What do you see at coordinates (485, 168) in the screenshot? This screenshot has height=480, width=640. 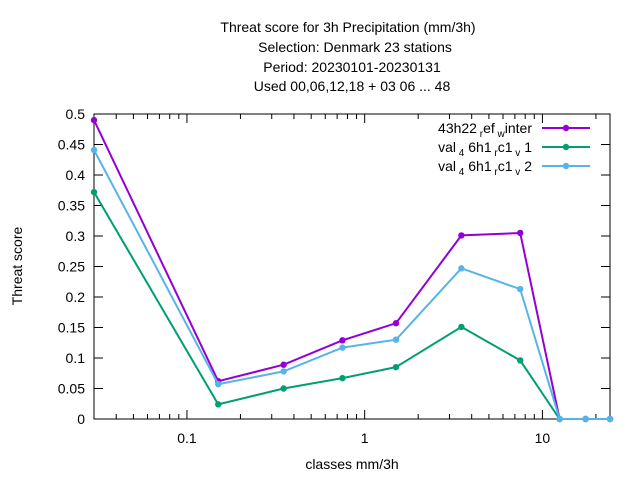 I see `legend-label-3: val 4 6h1 rc1 v 2` at bounding box center [485, 168].